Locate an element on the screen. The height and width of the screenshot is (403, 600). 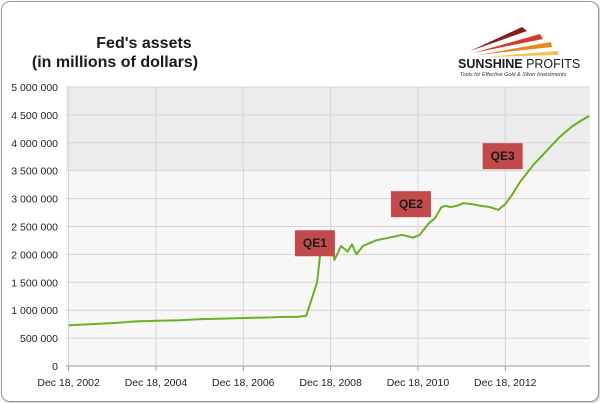
y-tick-label: 4 000 000 is located at coordinates (34, 144).